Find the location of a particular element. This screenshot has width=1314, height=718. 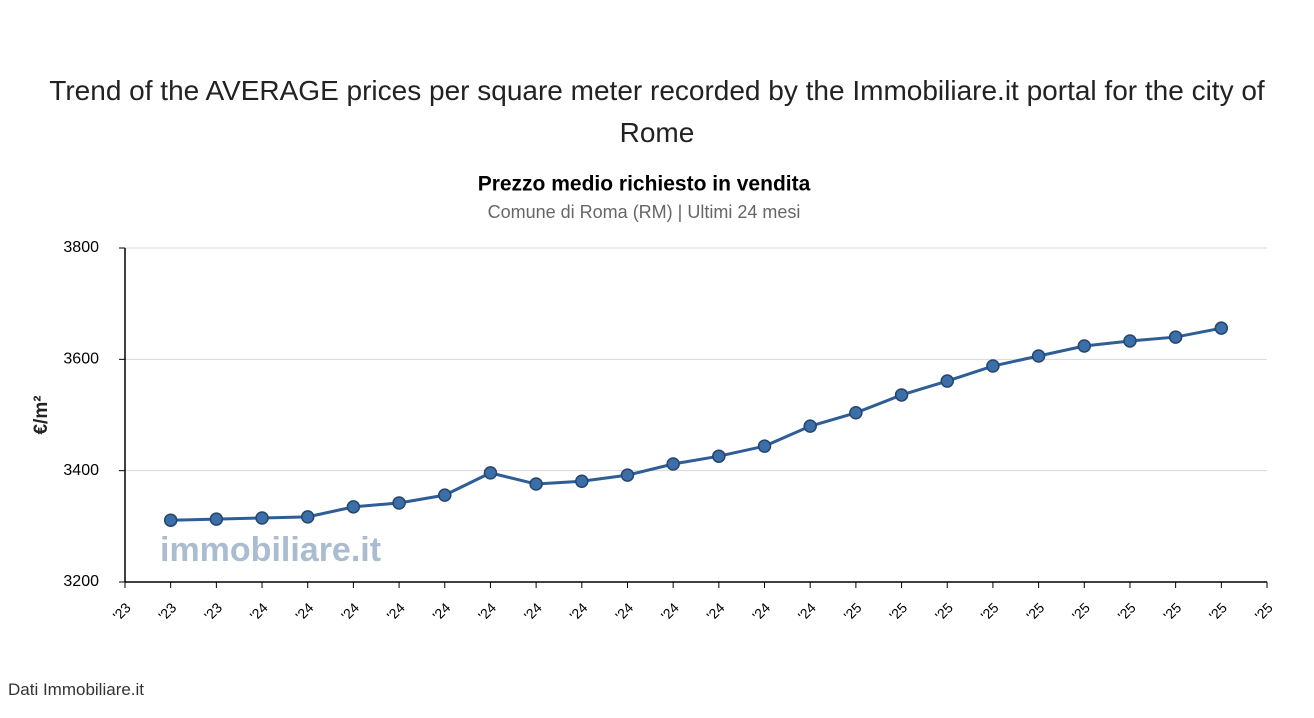

y-axis-label: €/m² is located at coordinates (41, 414).